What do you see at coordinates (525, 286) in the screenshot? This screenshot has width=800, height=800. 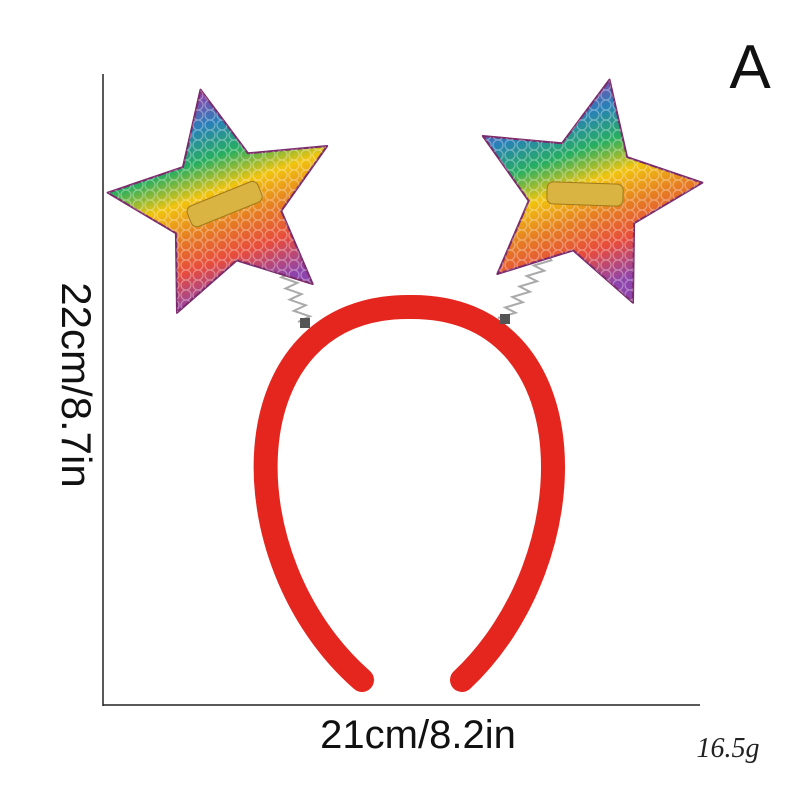 I see `spring` at bounding box center [525, 286].